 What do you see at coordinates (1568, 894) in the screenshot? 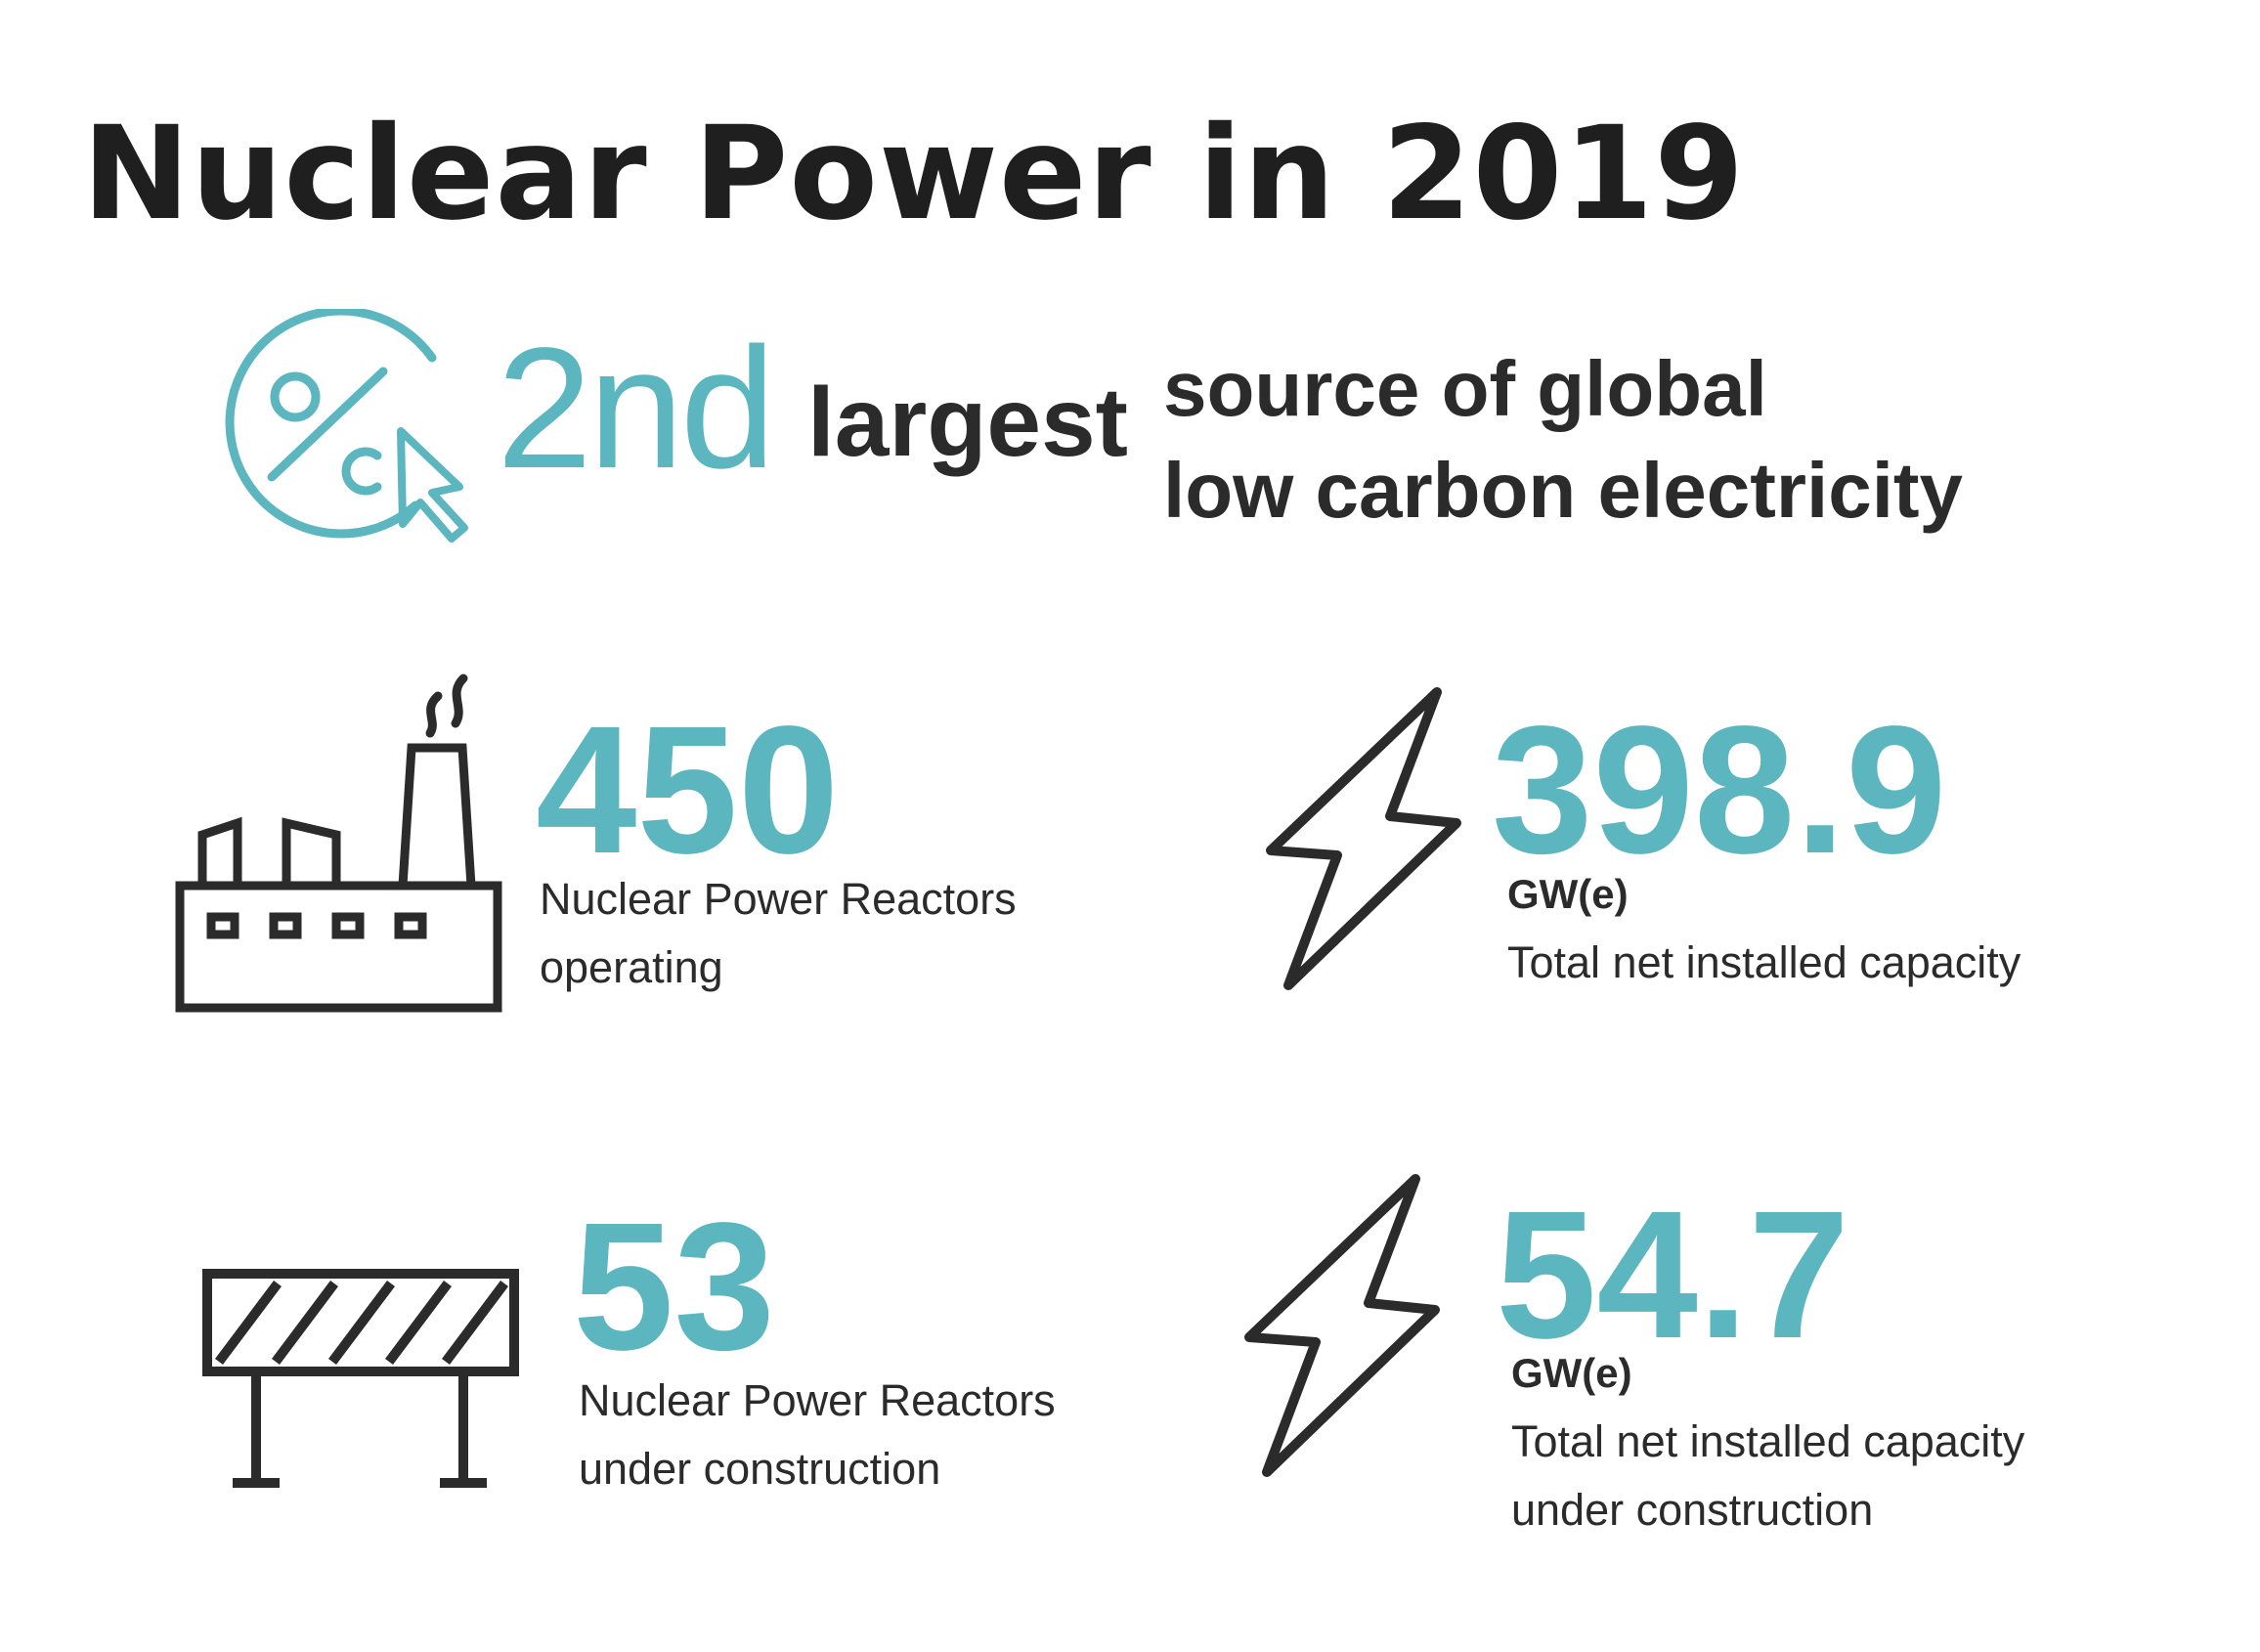
I see `capacity-installed-unit: GW(e)` at bounding box center [1568, 894].